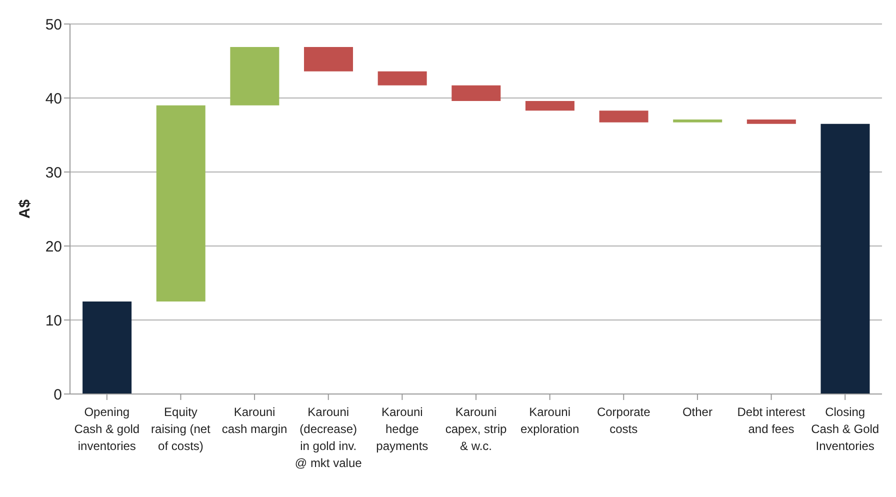  Describe the element at coordinates (845, 429) in the screenshot. I see `x-tick-label: Closing Cash & Gold Inventories` at that location.